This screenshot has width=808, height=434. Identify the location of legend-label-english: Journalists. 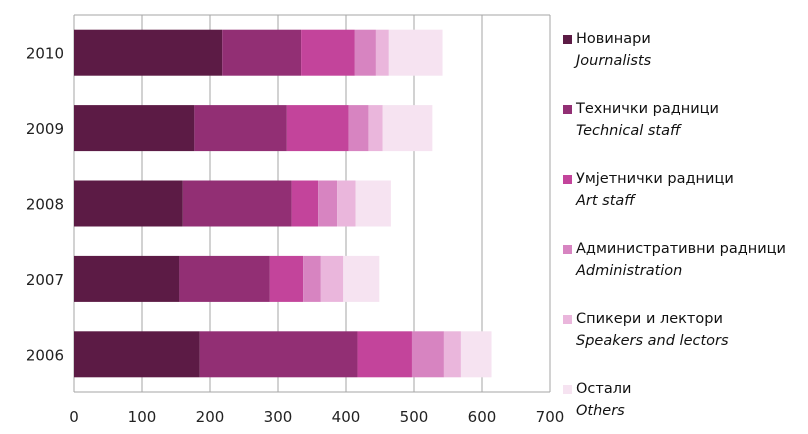
(614, 61).